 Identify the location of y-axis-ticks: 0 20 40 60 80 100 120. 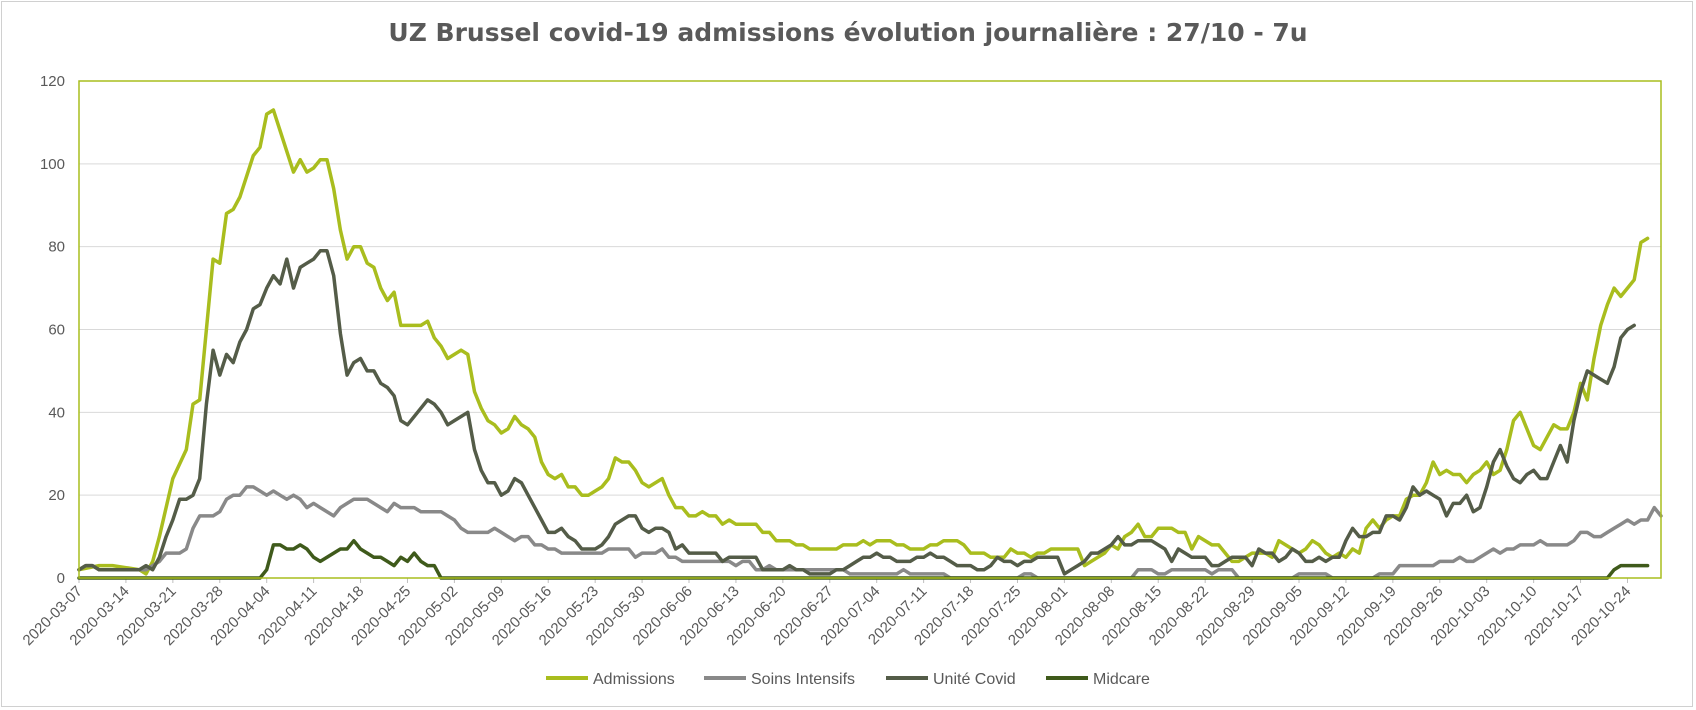
(52, 330).